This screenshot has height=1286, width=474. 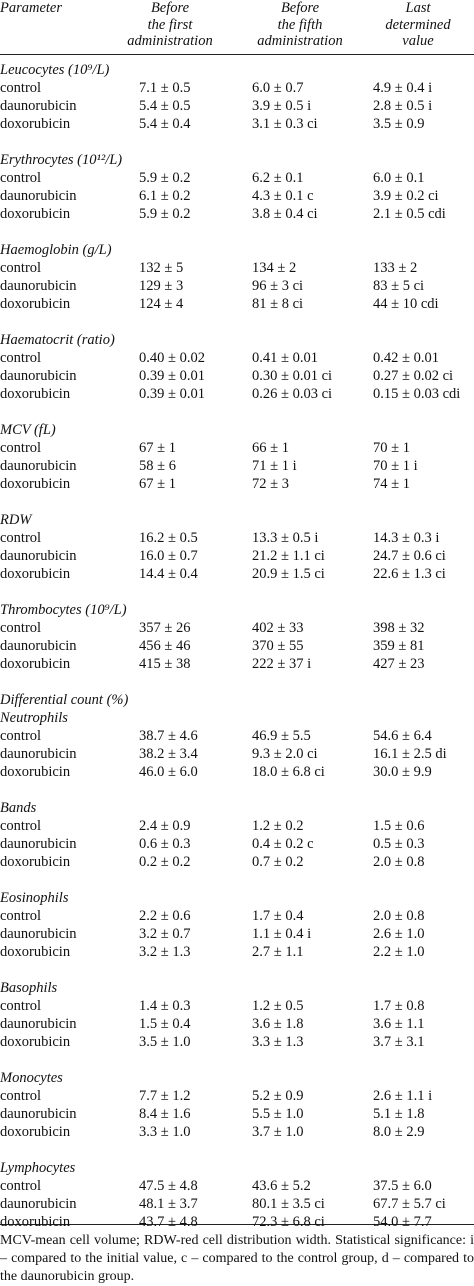 I want to click on cell-value: 3.7 ± 3.1, so click(x=399, y=1042).